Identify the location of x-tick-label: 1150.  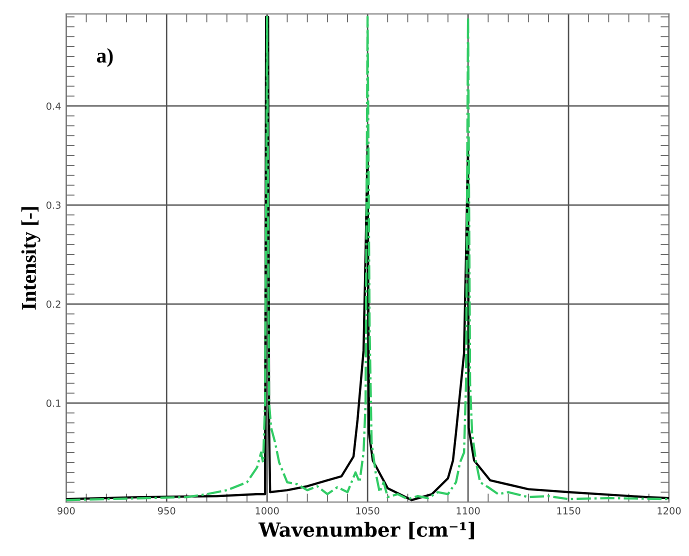
(568, 510).